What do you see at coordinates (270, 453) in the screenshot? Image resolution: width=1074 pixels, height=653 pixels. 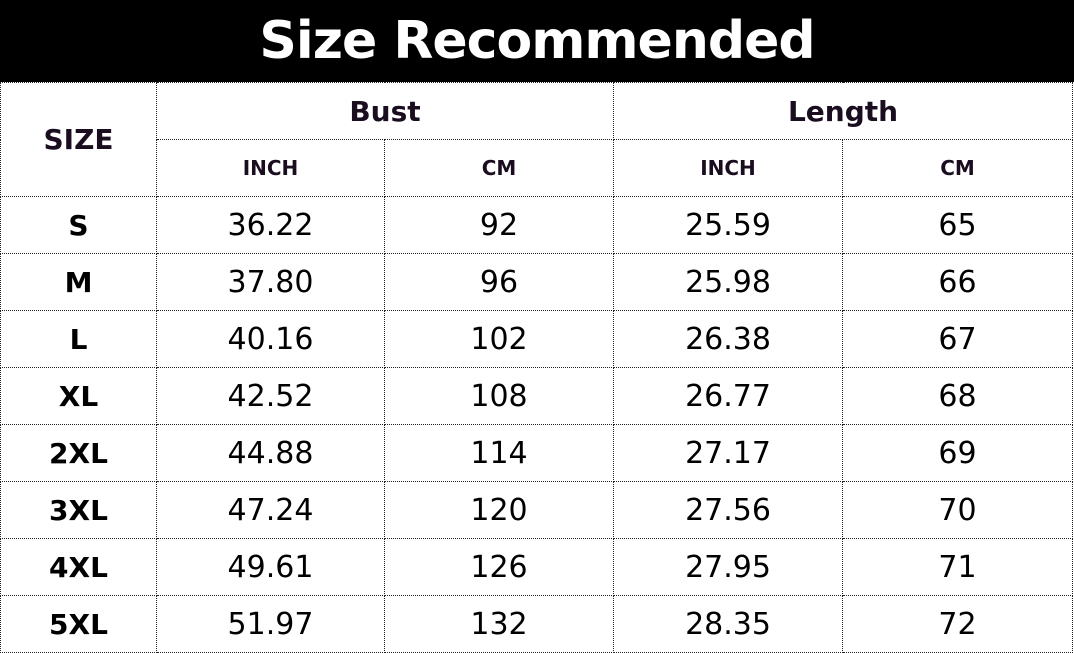 I see `cell-bust-inch: 44.88` at bounding box center [270, 453].